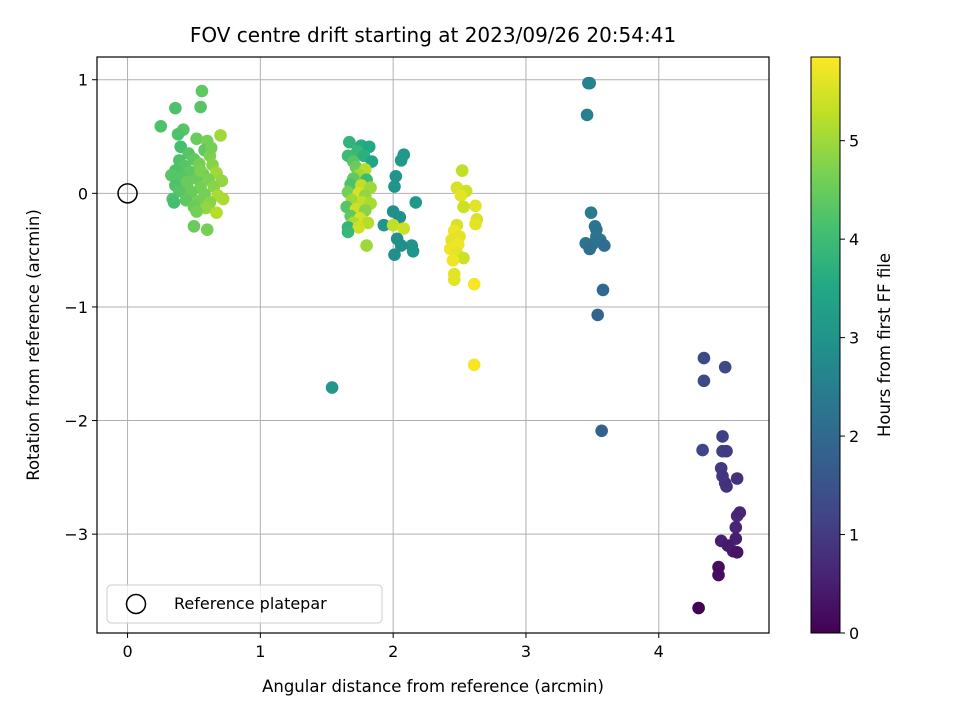 Image resolution: width=960 pixels, height=720 pixels. What do you see at coordinates (433, 686) in the screenshot?
I see `x-axis-label: Angular distance from reference (arcmin)` at bounding box center [433, 686].